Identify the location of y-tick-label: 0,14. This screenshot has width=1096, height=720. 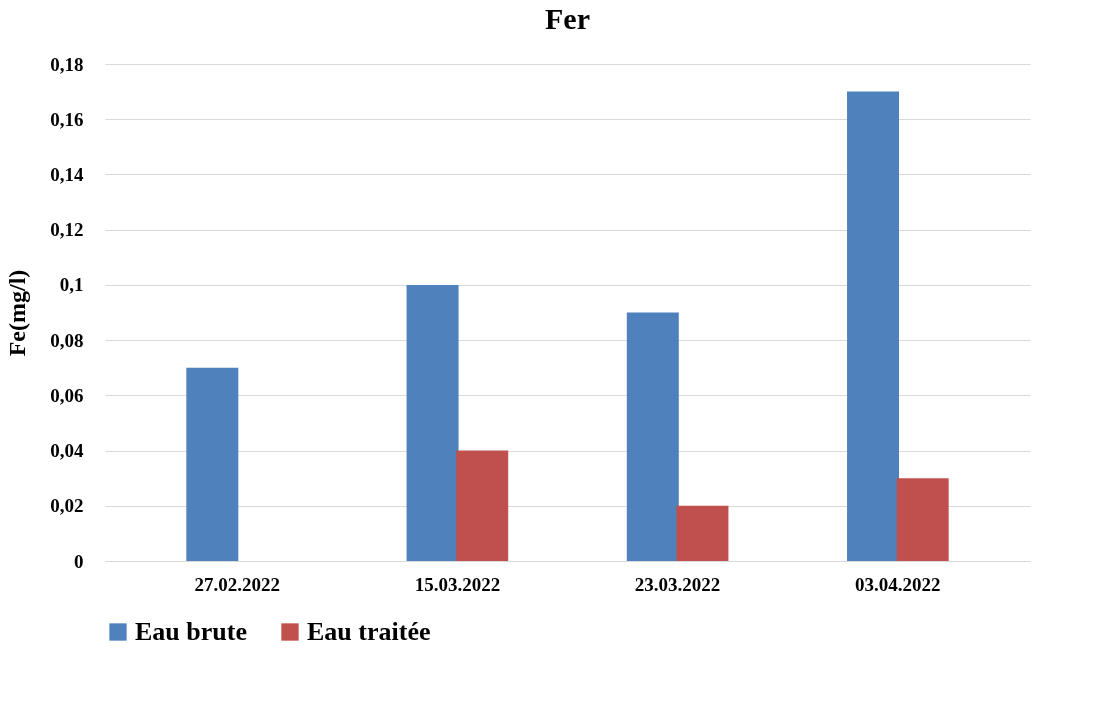
(67, 174).